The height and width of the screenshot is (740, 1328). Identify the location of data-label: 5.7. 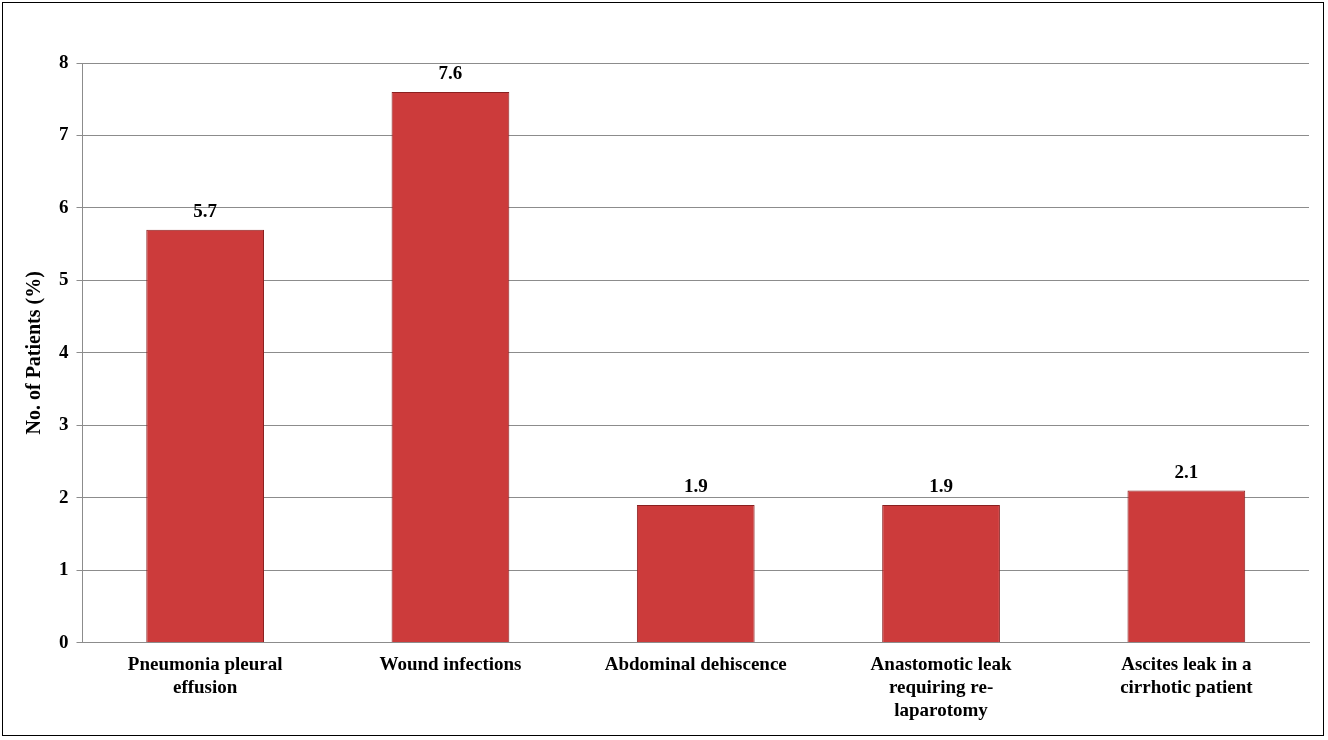
(205, 211).